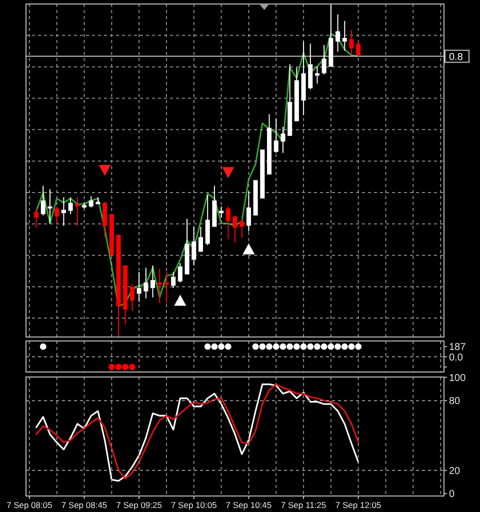 The image size is (480, 512). What do you see at coordinates (29, 505) in the screenshot?
I see `x-tick-label: 7 Sep 08:05` at bounding box center [29, 505].